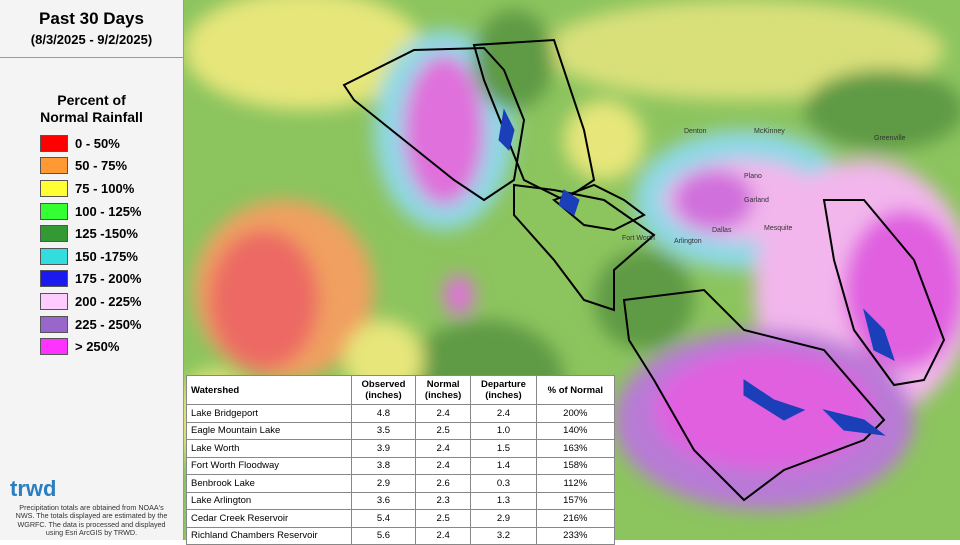  I want to click on legend-item: 50 - 75%, so click(91, 166).